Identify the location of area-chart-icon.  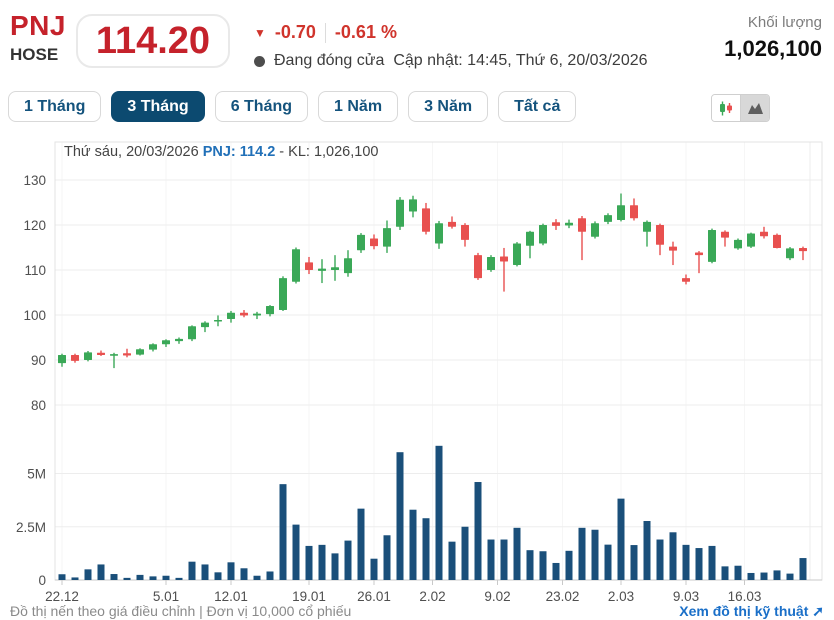
(755, 108).